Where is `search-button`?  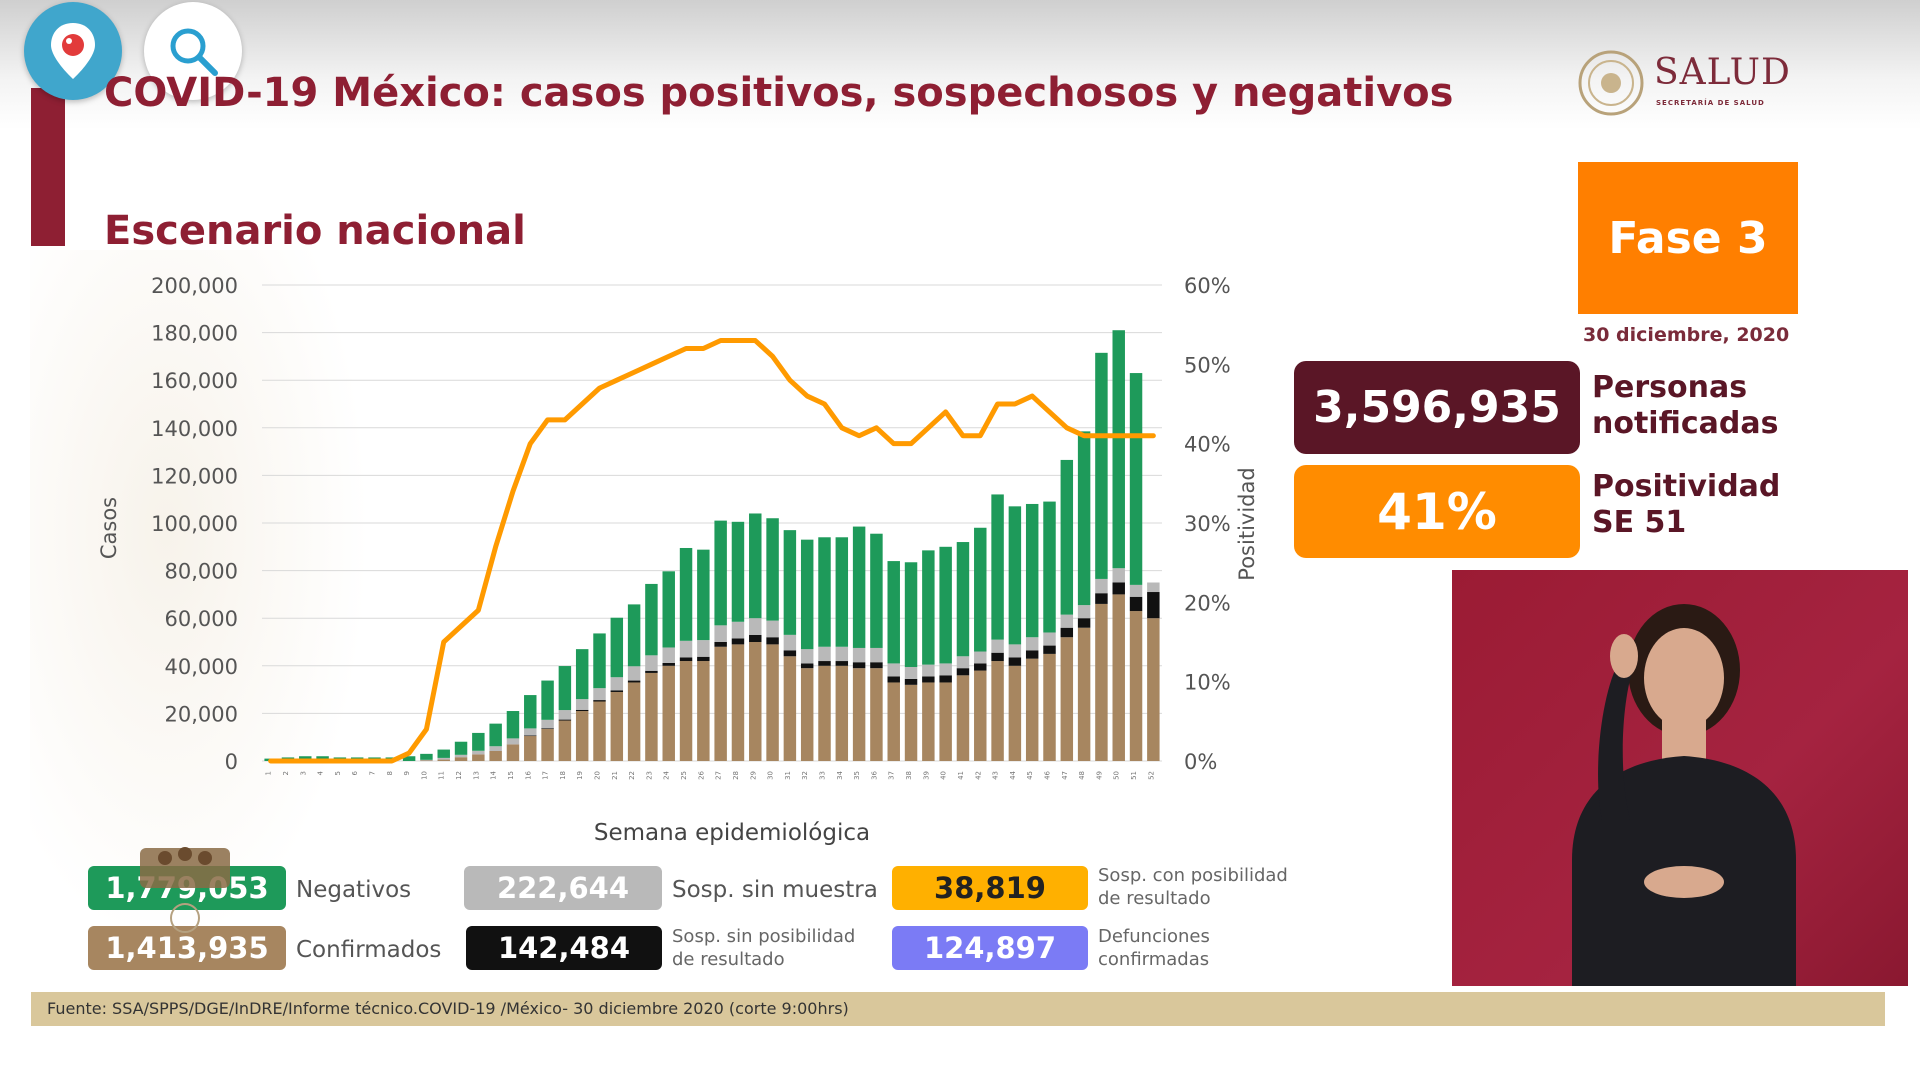
search-button is located at coordinates (193, 51).